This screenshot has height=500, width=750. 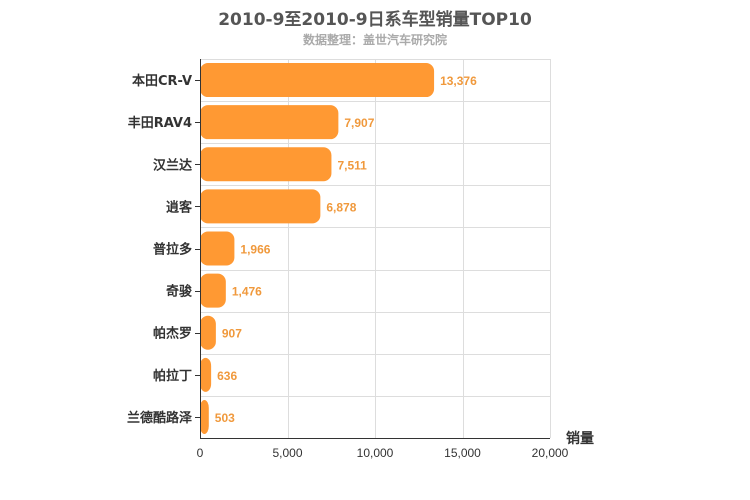 What do you see at coordinates (160, 418) in the screenshot?
I see `y-category-label: 兰德酷路泽` at bounding box center [160, 418].